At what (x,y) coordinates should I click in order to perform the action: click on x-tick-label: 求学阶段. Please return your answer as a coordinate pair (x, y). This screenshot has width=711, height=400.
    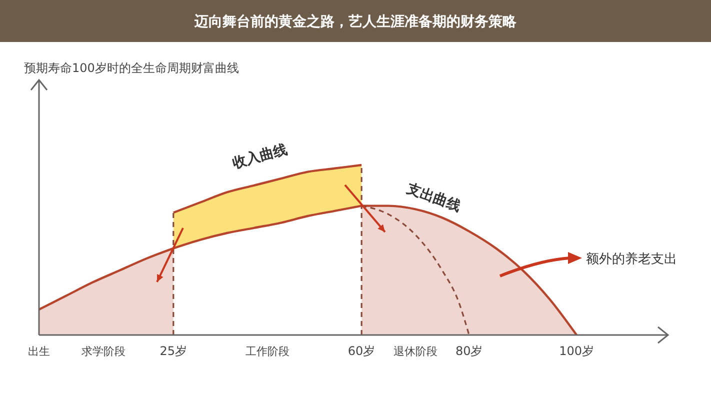
    Looking at the image, I should click on (104, 351).